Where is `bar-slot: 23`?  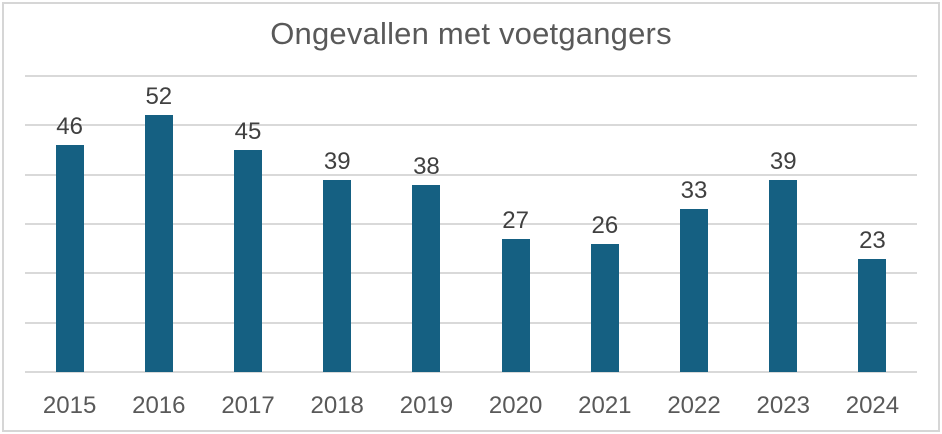
bar-slot: 23 is located at coordinates (872, 224).